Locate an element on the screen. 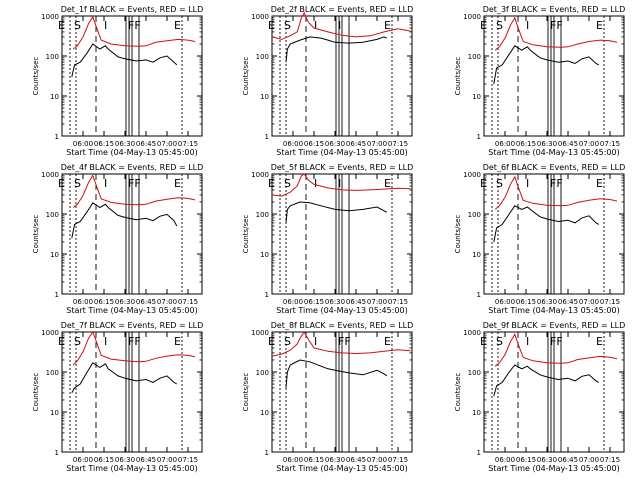 This screenshot has width=640, height=480. panel-title: Det_1f BLACK = Events, RED = LLD is located at coordinates (132, 9).